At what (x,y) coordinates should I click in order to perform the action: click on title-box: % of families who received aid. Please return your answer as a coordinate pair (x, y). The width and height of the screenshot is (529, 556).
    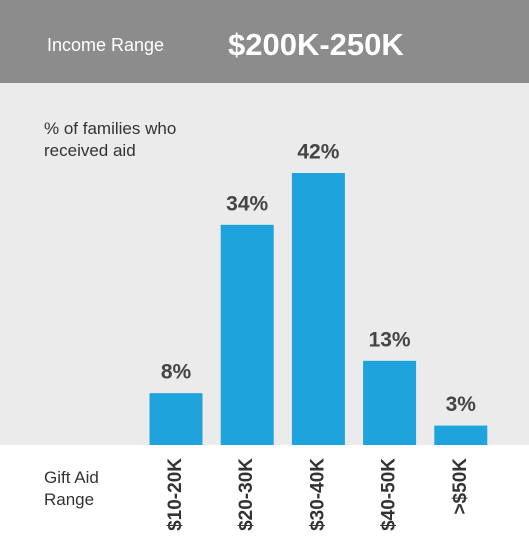
    Looking at the image, I should click on (110, 139).